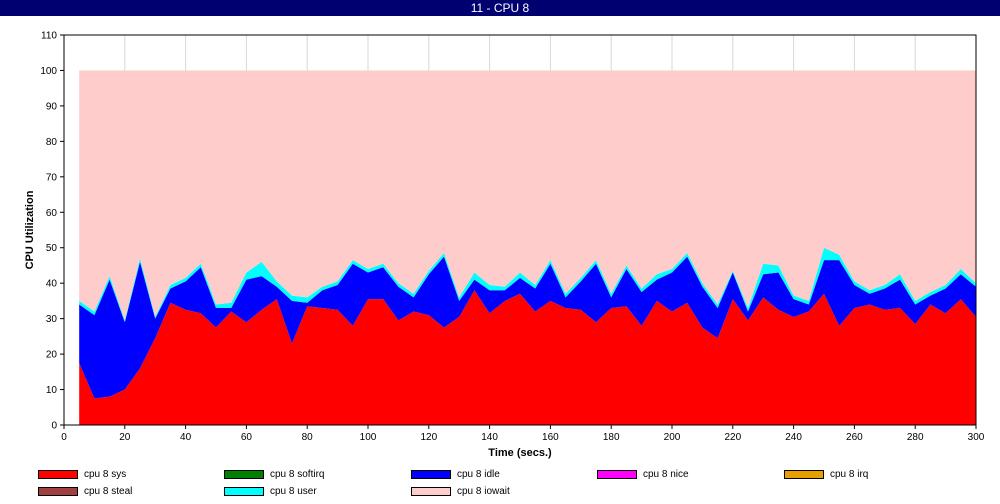 The height and width of the screenshot is (504, 1000). Describe the element at coordinates (108, 491) in the screenshot. I see `legend-label: cpu 8 steal` at that location.